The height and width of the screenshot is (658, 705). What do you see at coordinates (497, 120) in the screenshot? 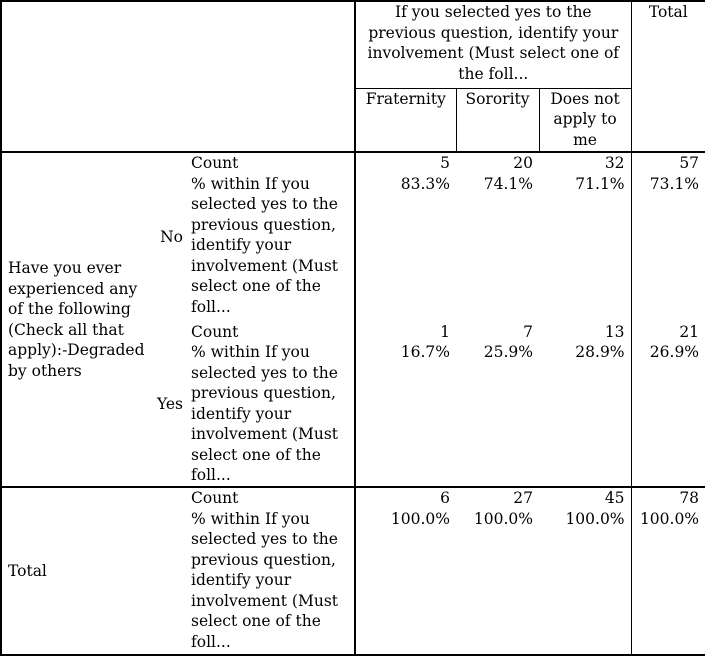
I see `column-header-sorority: Sorority` at bounding box center [497, 120].